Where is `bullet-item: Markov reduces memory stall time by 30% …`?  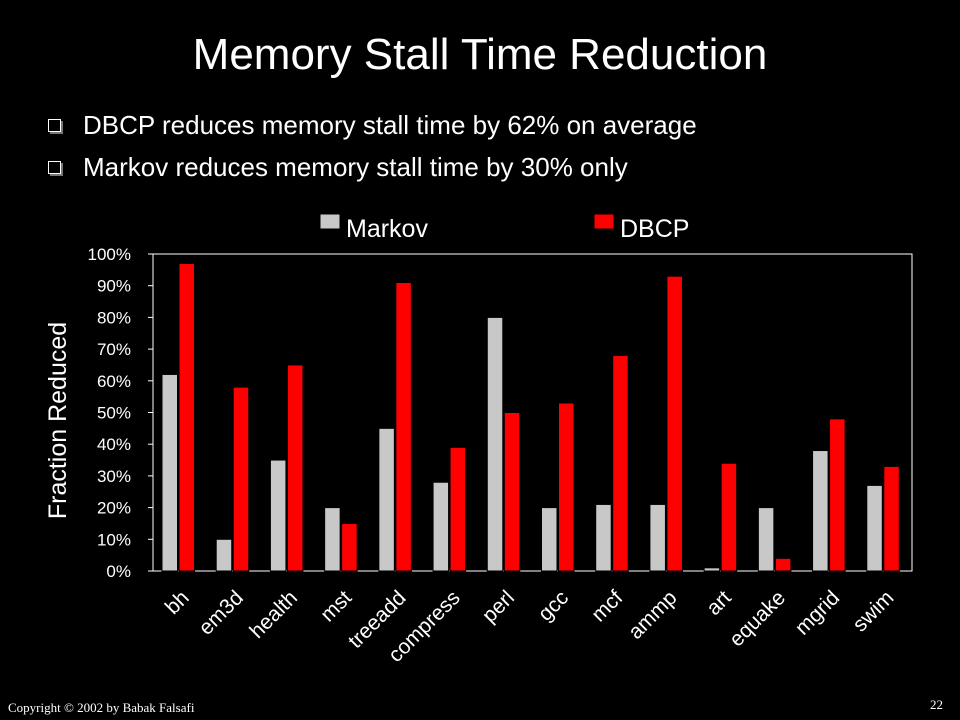 bullet-item: Markov reduces memory stall time by 30% … is located at coordinates (372, 167).